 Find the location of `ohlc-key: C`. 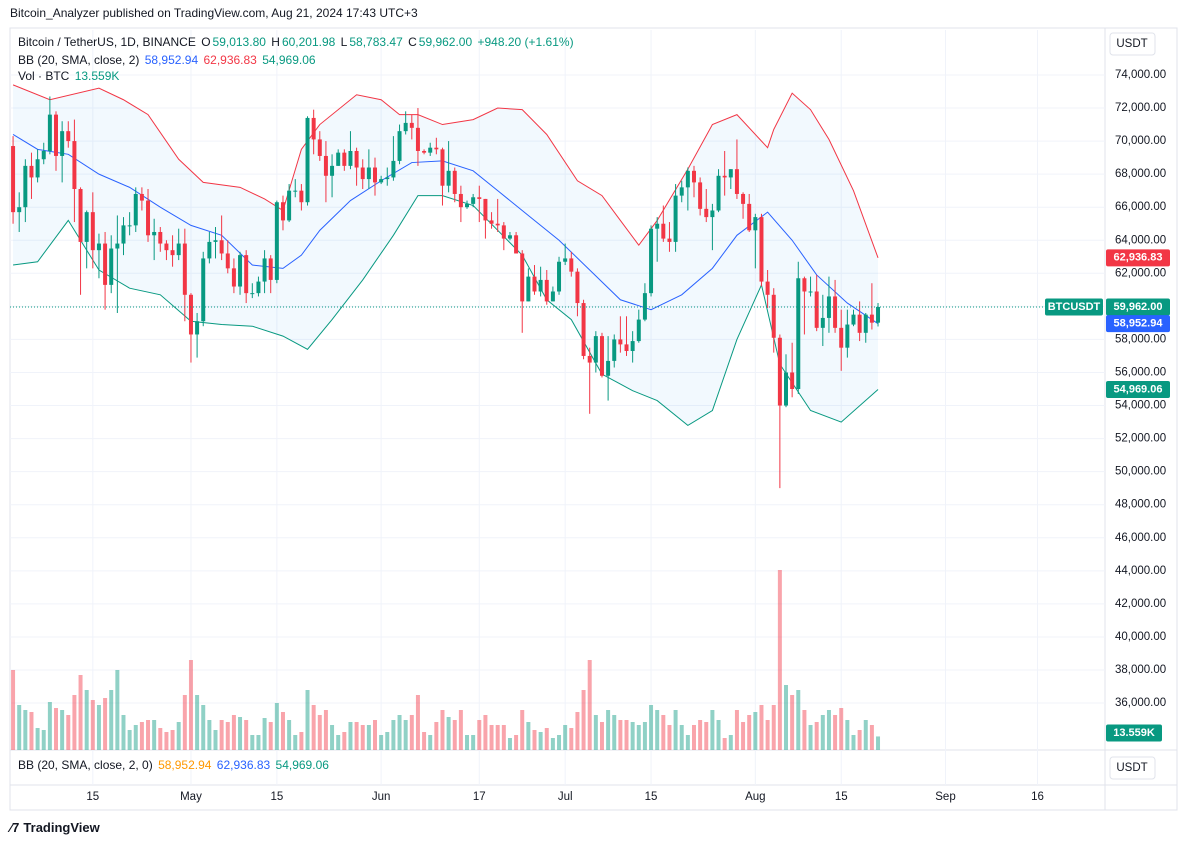

ohlc-key: C is located at coordinates (412, 42).